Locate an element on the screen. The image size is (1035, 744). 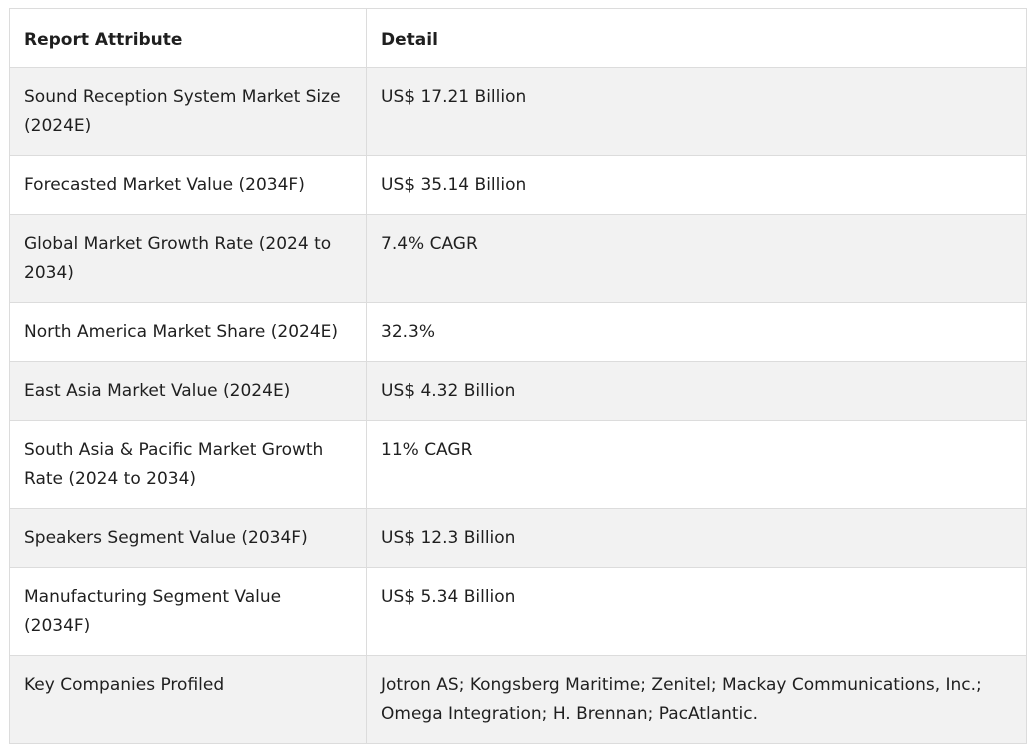
attribute-cell: Speakers Segment Value (2034F) is located at coordinates (188, 538).